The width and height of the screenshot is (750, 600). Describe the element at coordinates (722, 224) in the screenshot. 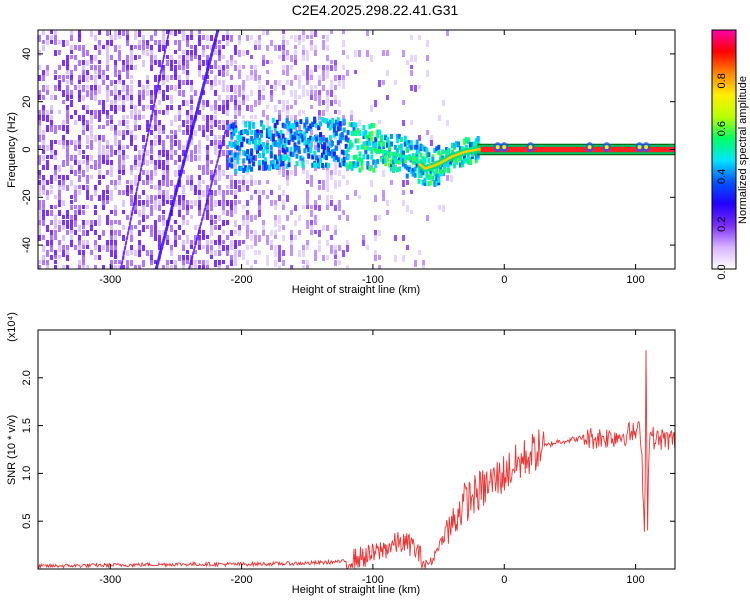

I see `colorbar-tick-label: 0.2` at that location.